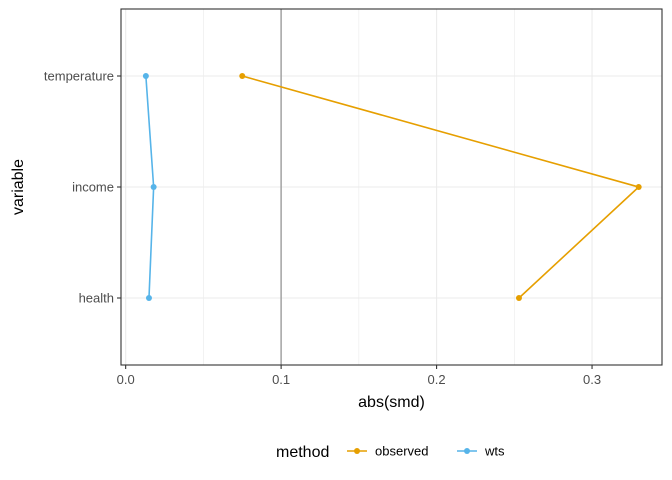 The width and height of the screenshot is (672, 480). I want to click on y-tick-label: health, so click(96, 298).